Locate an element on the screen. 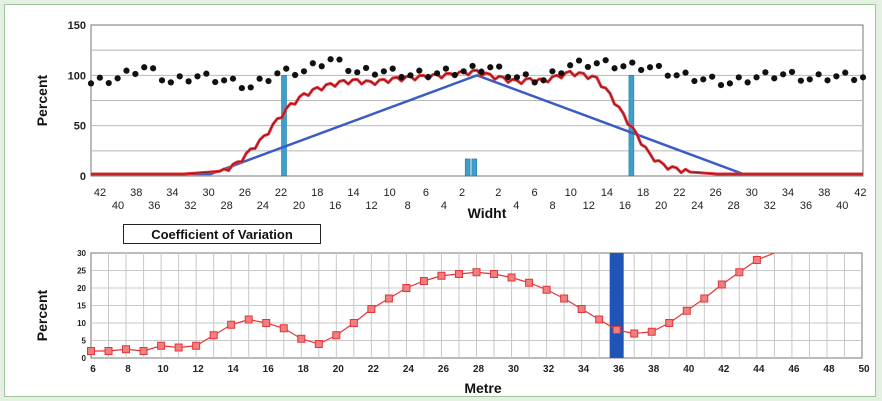 The height and width of the screenshot is (401, 882). highlight-bar is located at coordinates (616, 305).